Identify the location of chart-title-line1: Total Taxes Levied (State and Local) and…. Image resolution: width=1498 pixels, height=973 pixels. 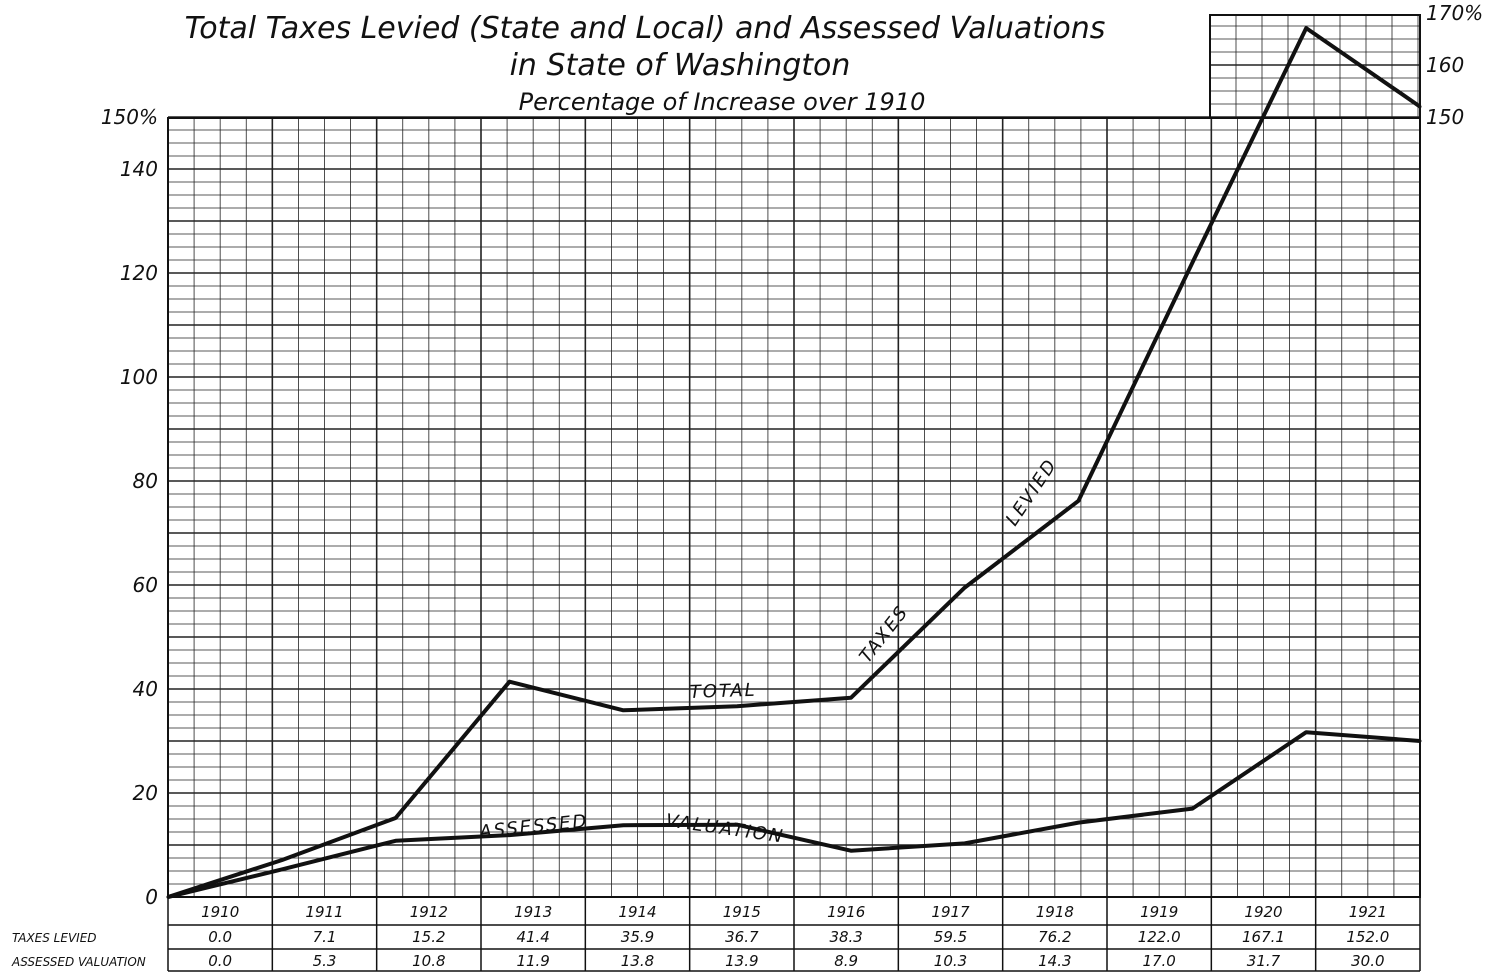
(645, 28).